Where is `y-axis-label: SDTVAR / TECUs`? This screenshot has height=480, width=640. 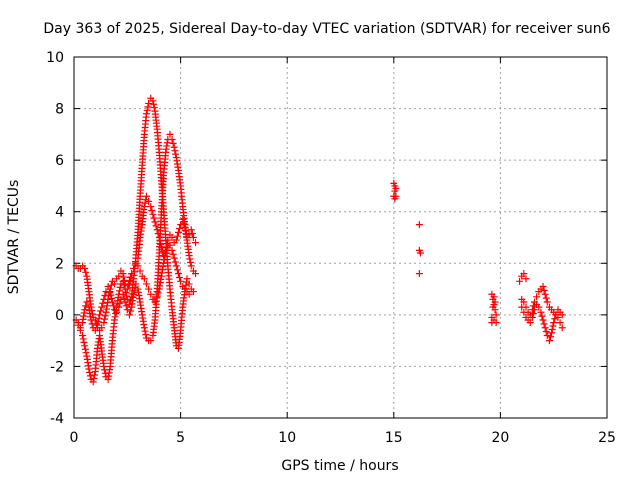 y-axis-label: SDTVAR / TECUs is located at coordinates (14, 237).